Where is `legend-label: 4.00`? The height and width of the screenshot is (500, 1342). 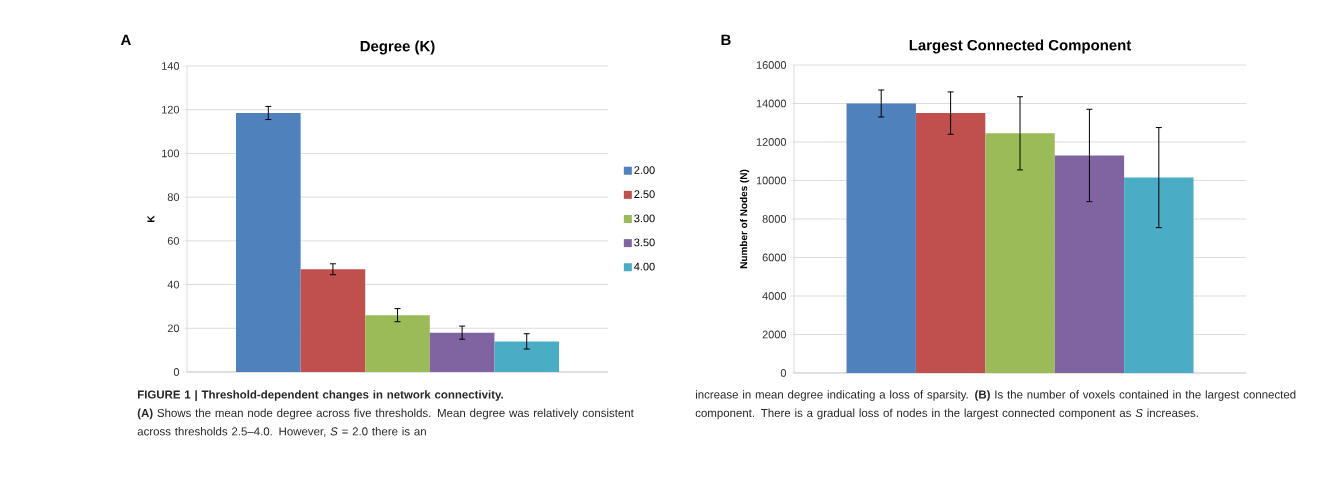 legend-label: 4.00 is located at coordinates (644, 266).